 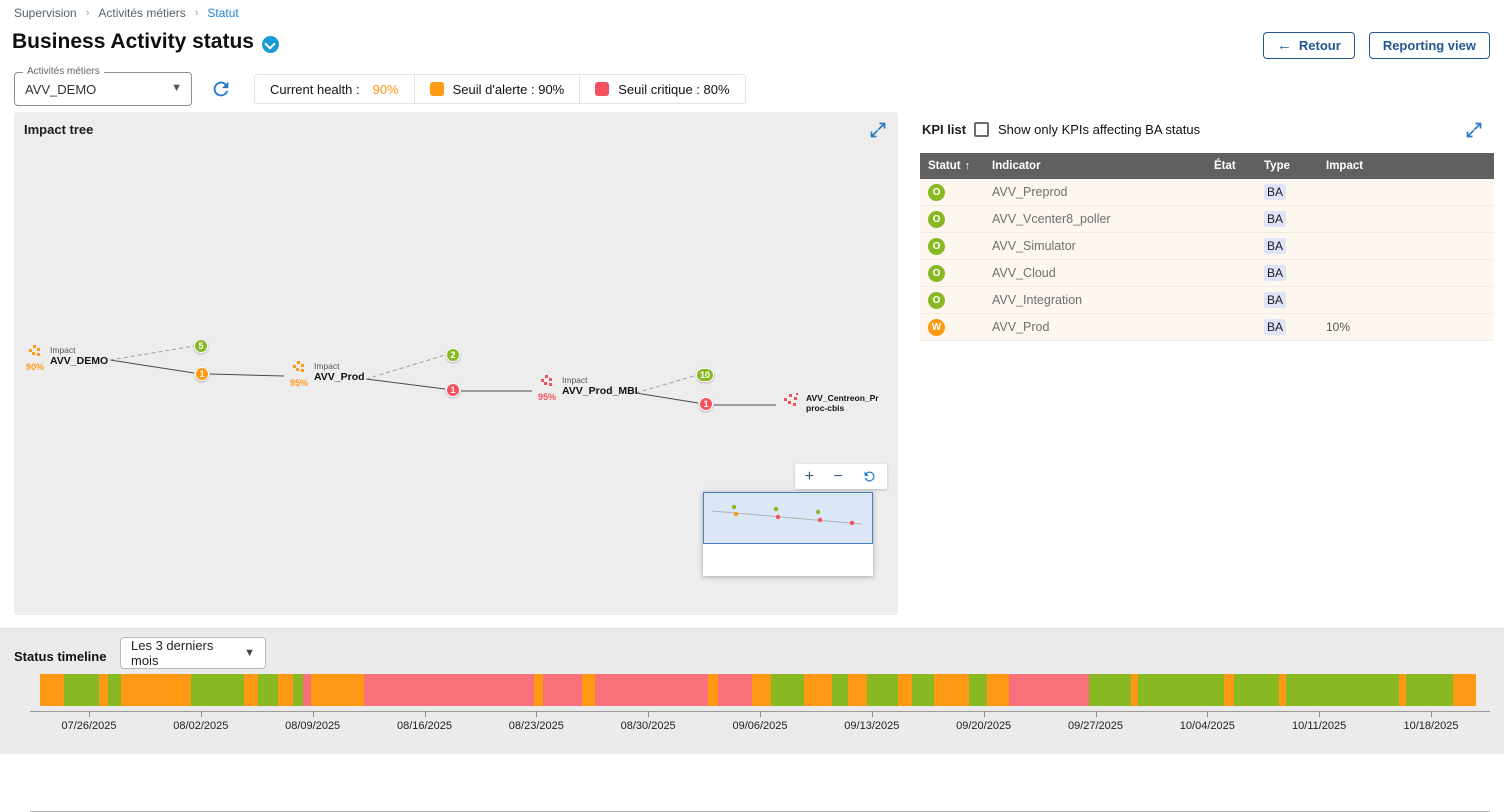 I want to click on tree-node-avv-prod: 95% Impact AVV_Prod, so click(x=326, y=374).